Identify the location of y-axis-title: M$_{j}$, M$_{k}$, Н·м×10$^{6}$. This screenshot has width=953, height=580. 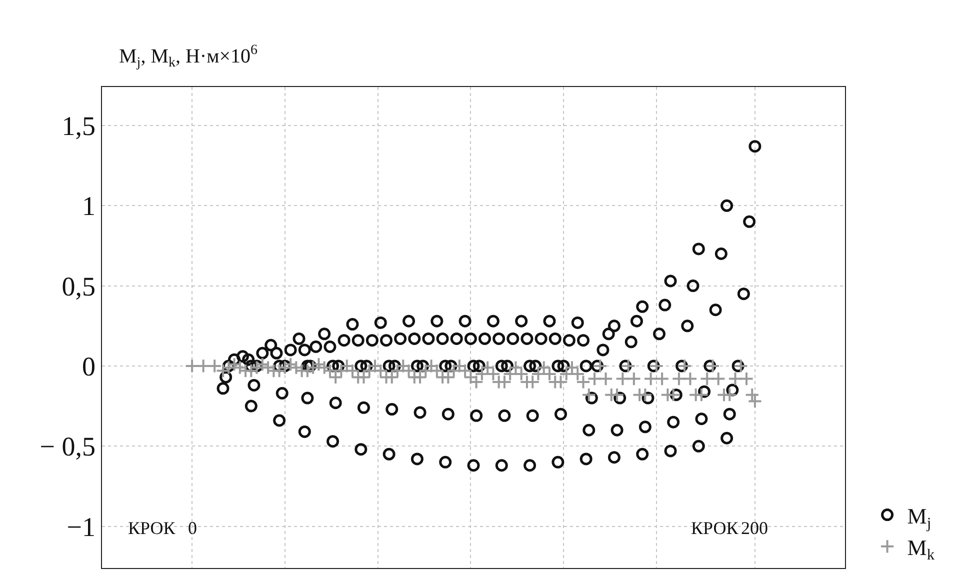
(188, 57).